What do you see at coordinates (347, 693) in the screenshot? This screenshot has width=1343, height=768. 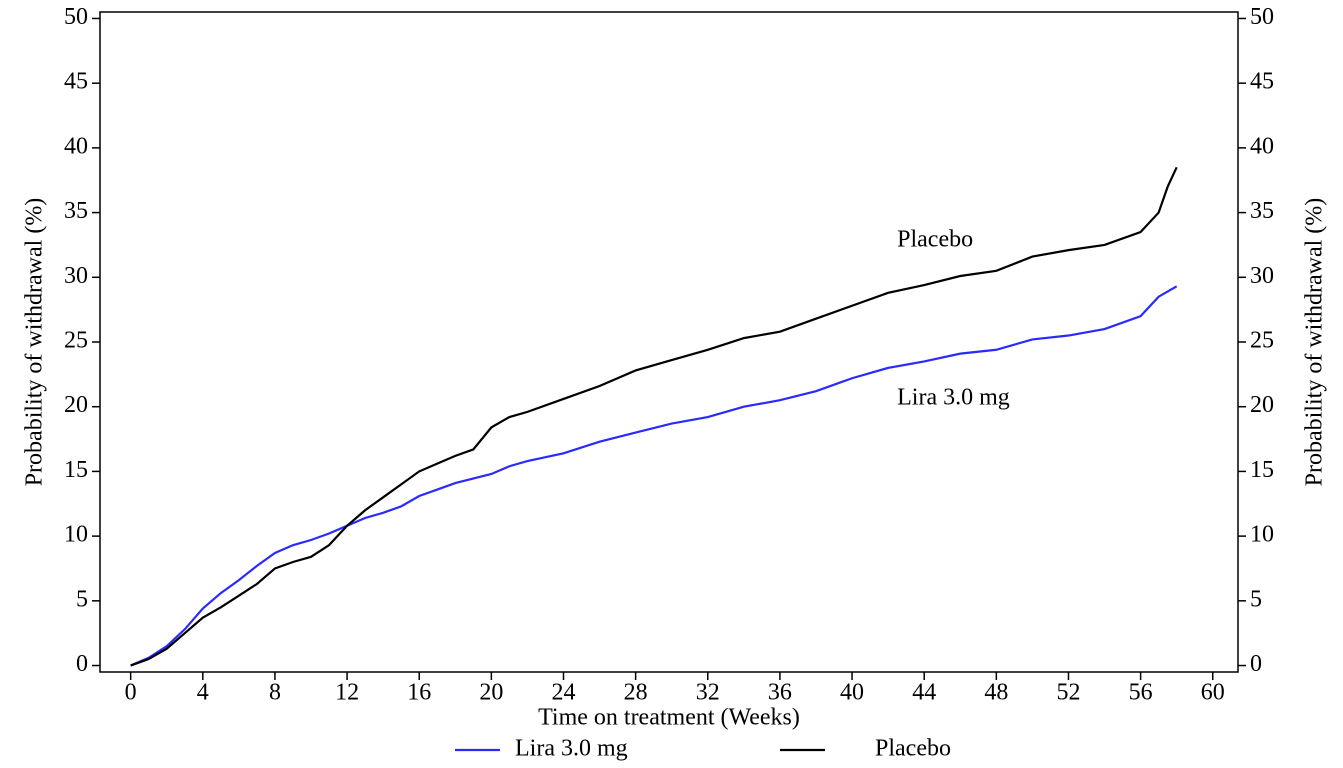 I see `x-tick-label: 12` at bounding box center [347, 693].